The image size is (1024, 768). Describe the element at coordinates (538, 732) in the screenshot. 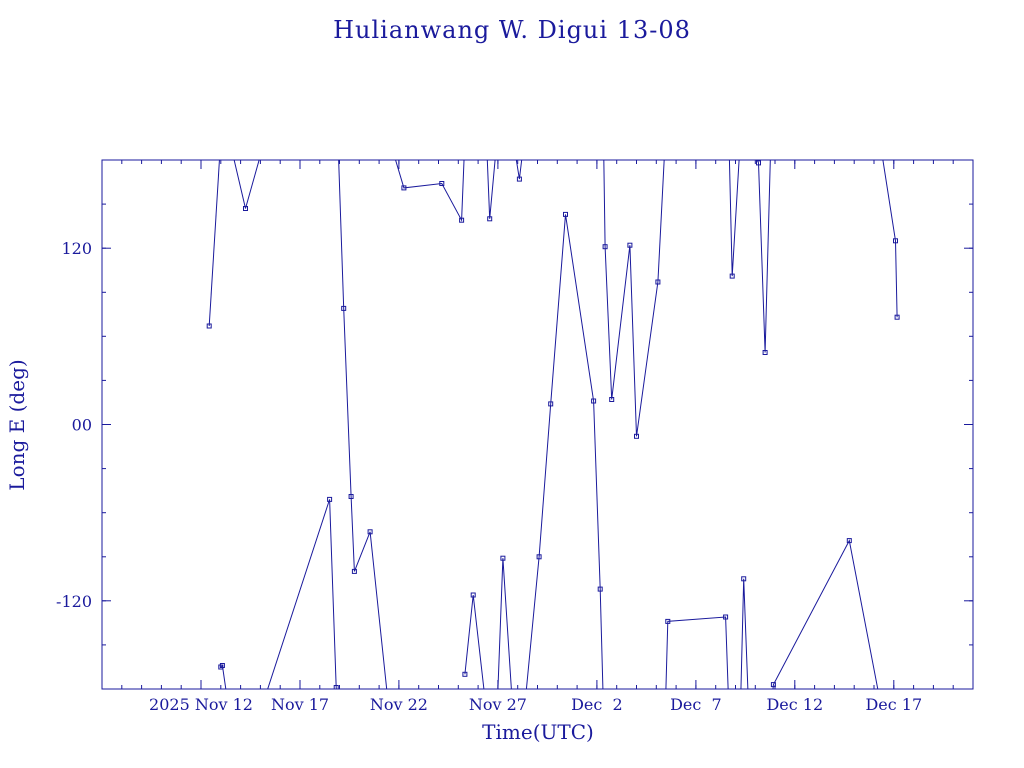

I see `x-axis-label: Time(UTC)` at that location.